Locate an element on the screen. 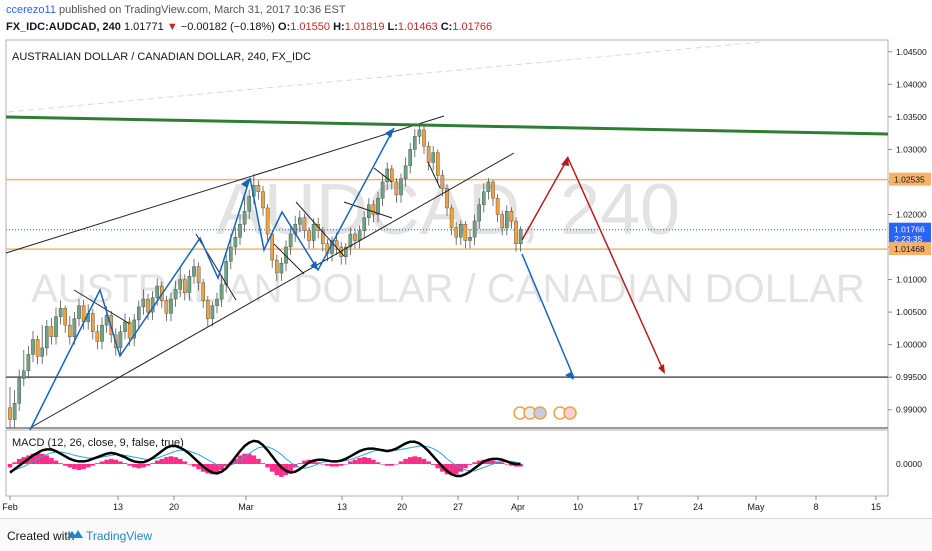  close-label: C: is located at coordinates (446, 27).